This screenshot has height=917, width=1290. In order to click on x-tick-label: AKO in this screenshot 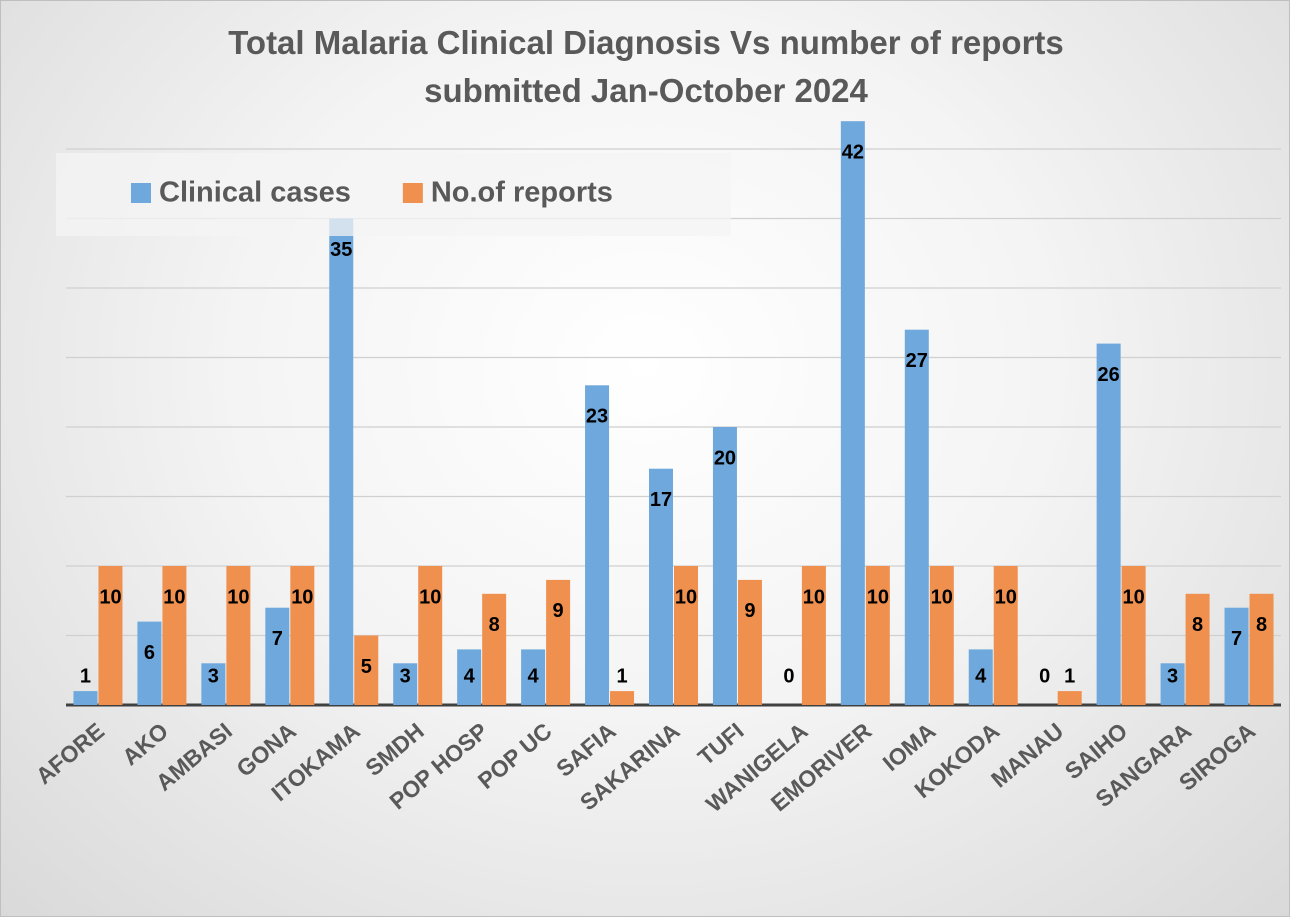, I will do `click(145, 744)`.